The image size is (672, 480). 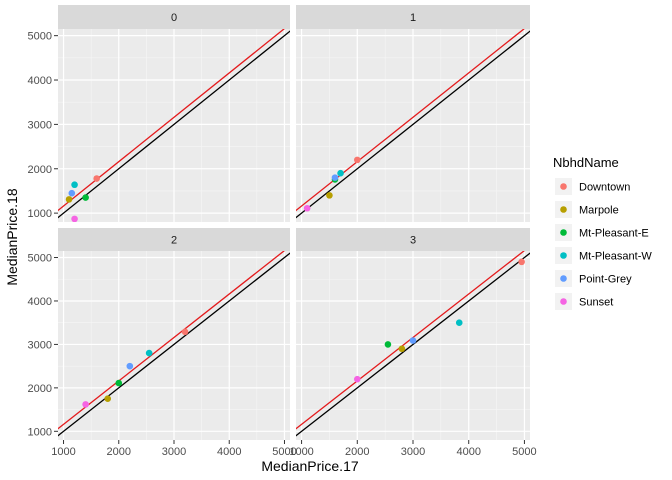 I want to click on facet-strip-label: 3, so click(x=413, y=241).